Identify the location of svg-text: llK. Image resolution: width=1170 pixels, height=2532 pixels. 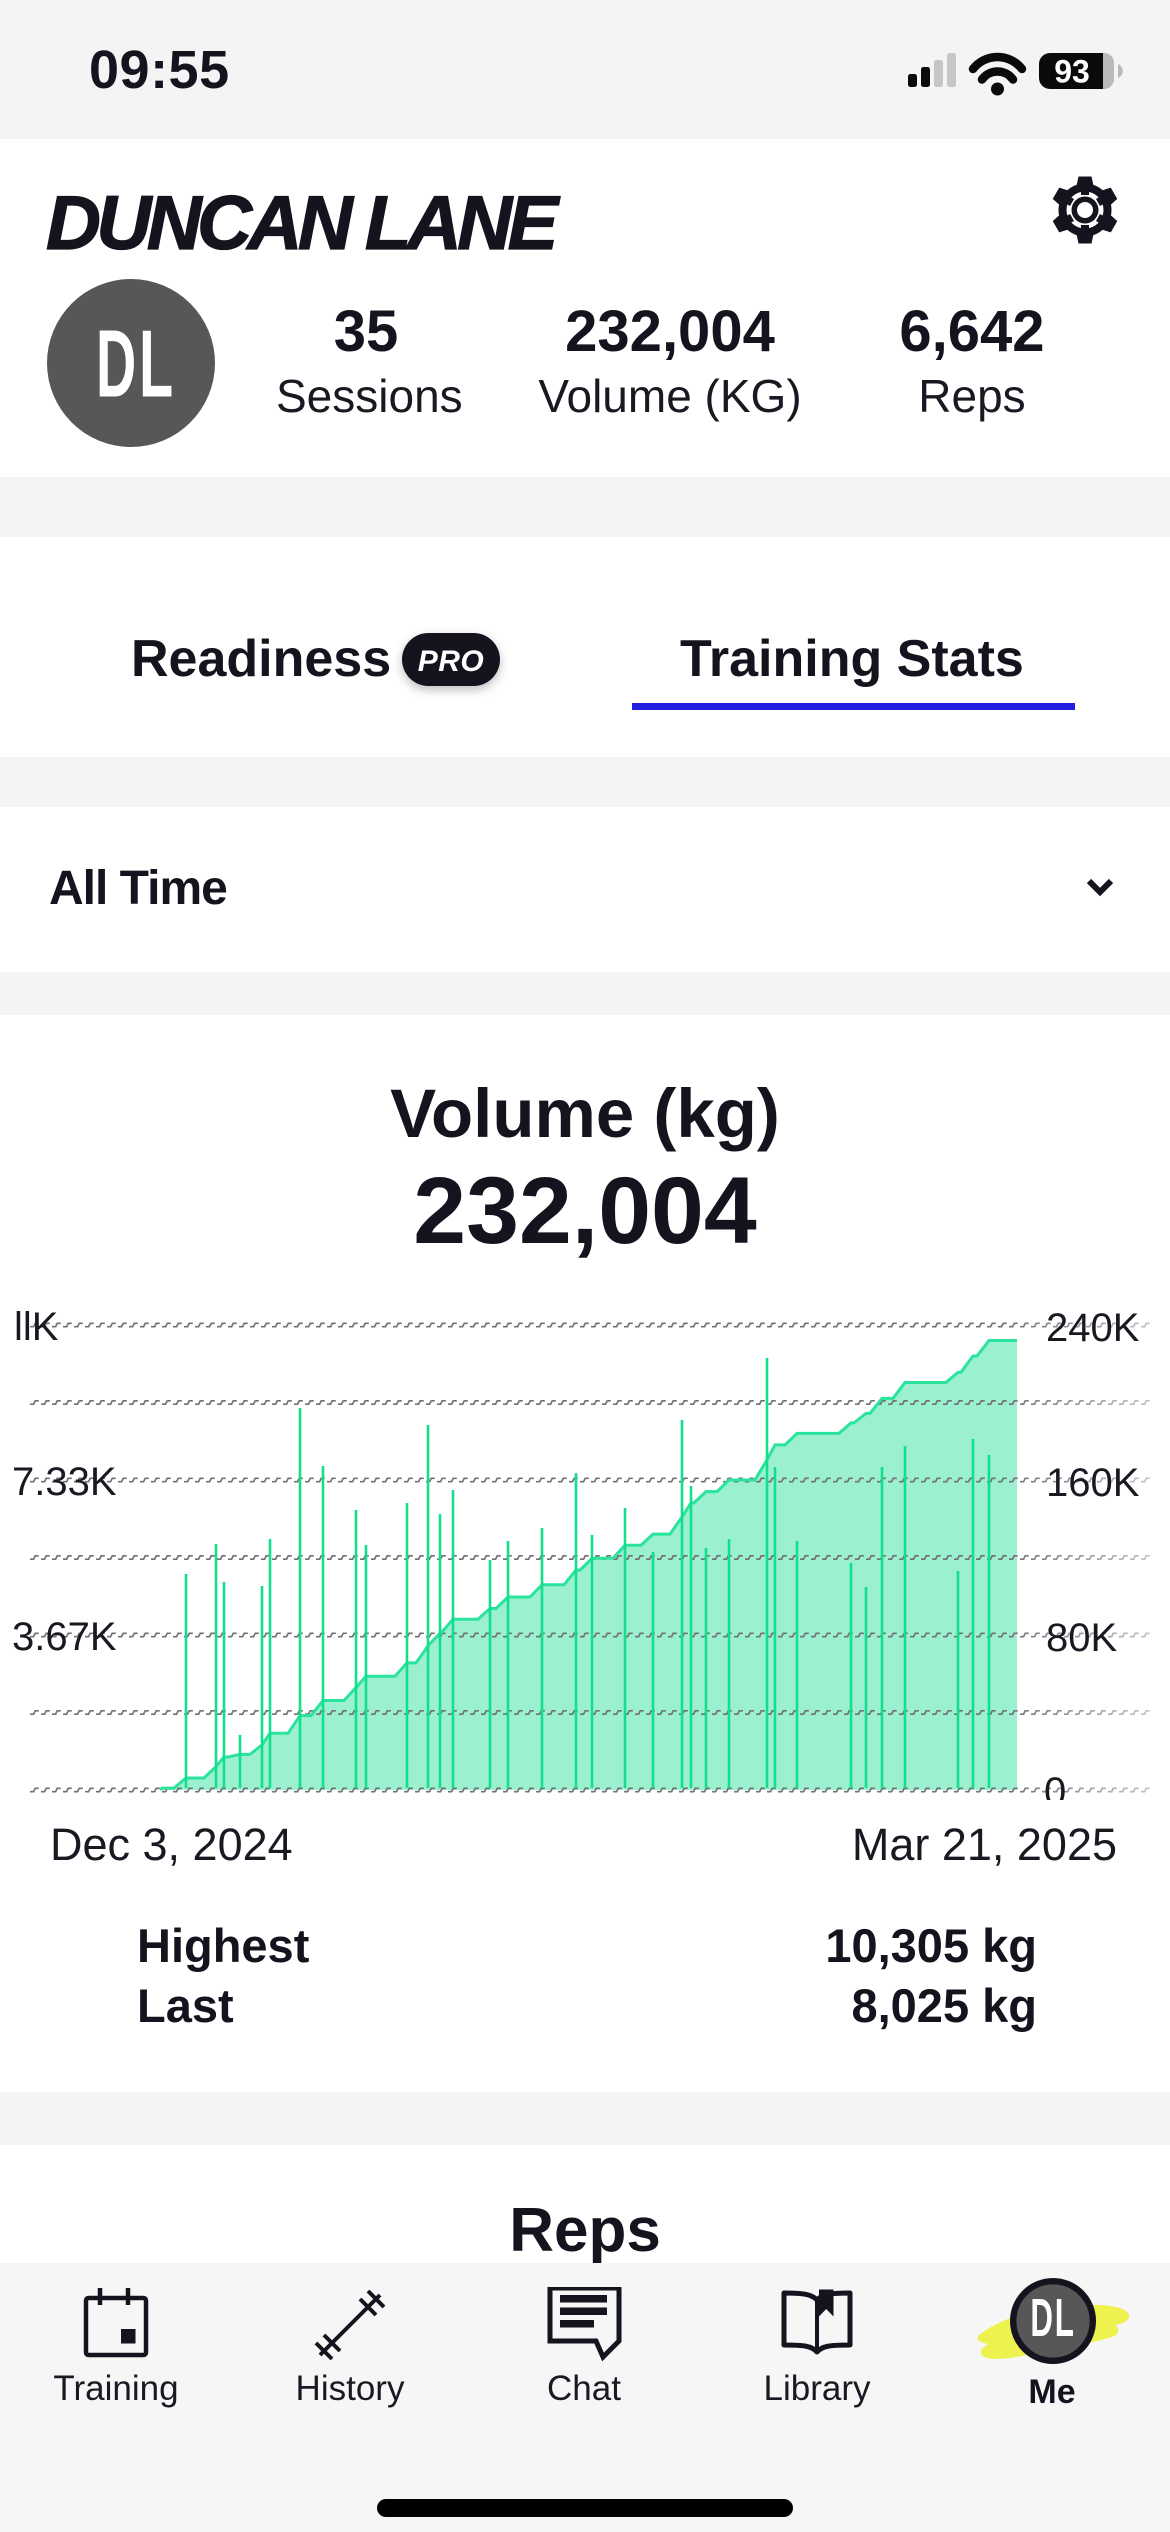
(36, 1327).